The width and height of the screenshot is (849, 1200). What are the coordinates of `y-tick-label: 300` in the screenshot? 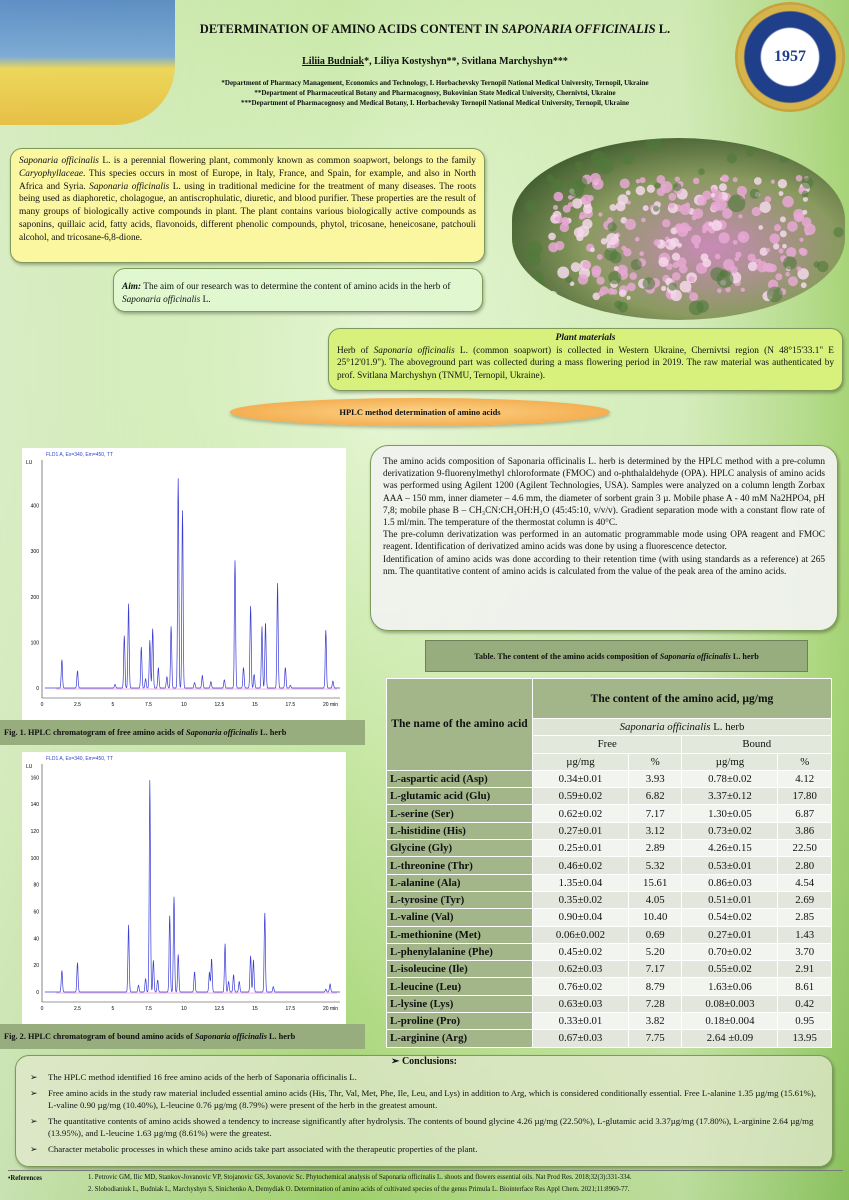 It's located at (35, 552).